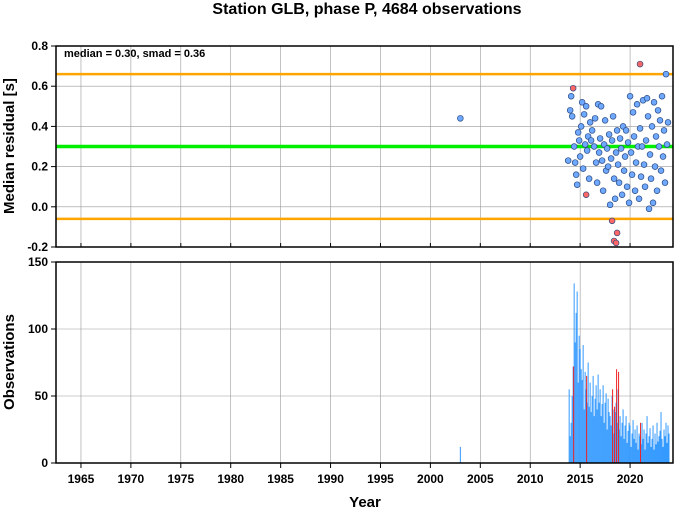 Image resolution: width=678 pixels, height=511 pixels. What do you see at coordinates (365, 502) in the screenshot?
I see `x-axis-label: Year` at bounding box center [365, 502].